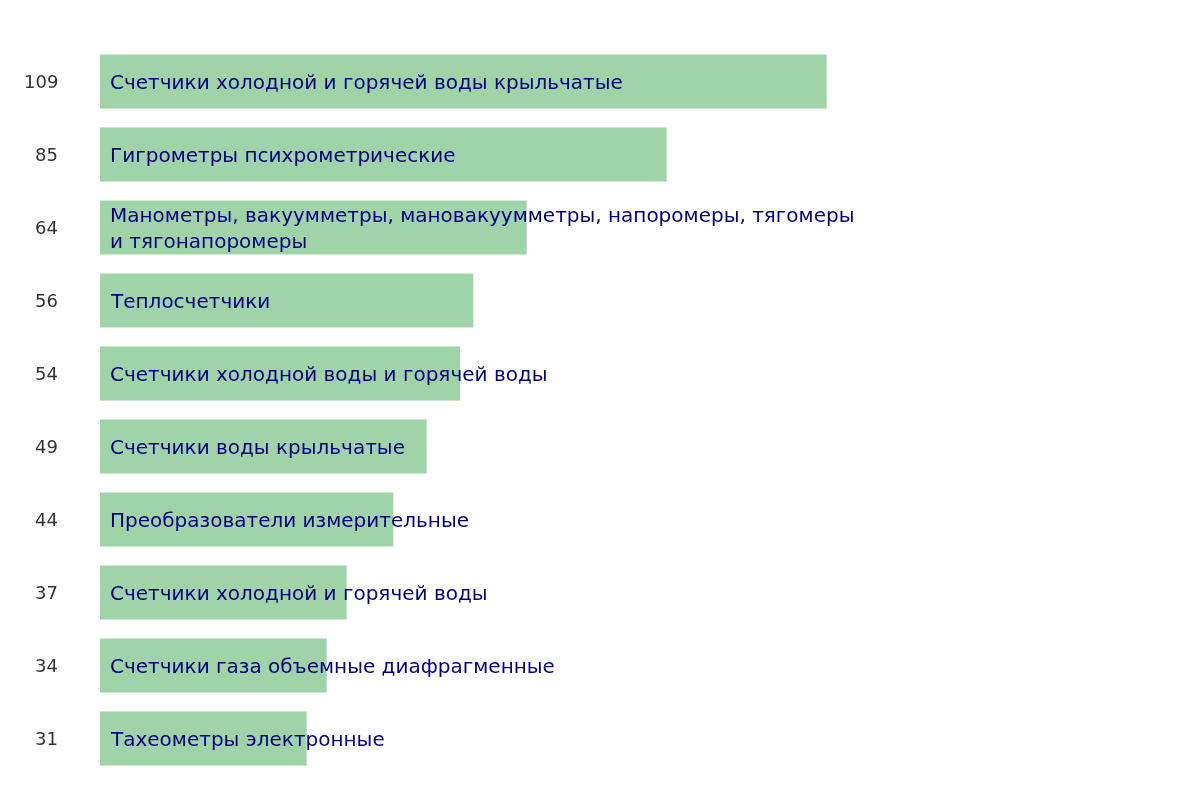  I want to click on y-tick-label: Счетчики газа объемные диафрагменные, so click(332, 666).